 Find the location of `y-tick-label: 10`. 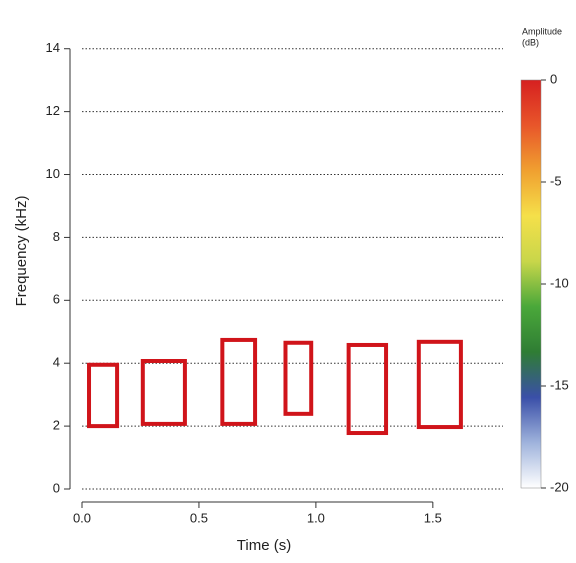

y-tick-label: 10 is located at coordinates (53, 173).